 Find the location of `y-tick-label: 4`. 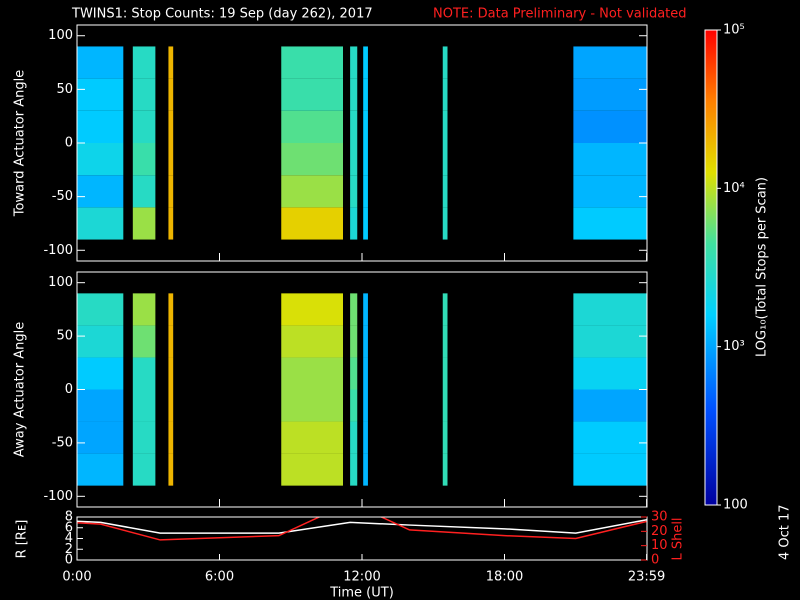

y-tick-label: 4 is located at coordinates (69, 538).